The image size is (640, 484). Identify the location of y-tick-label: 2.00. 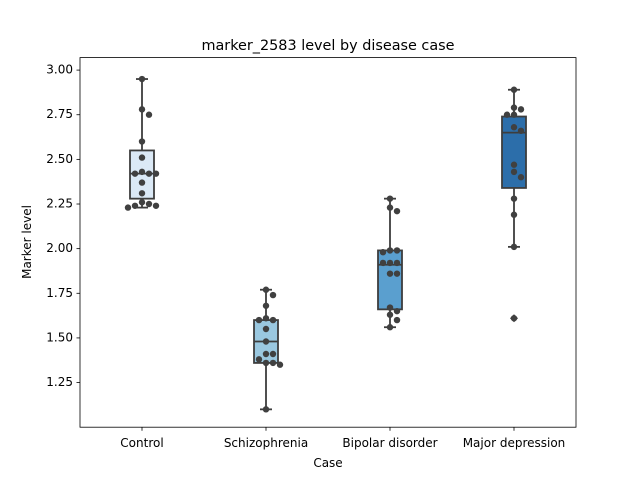
(59, 248).